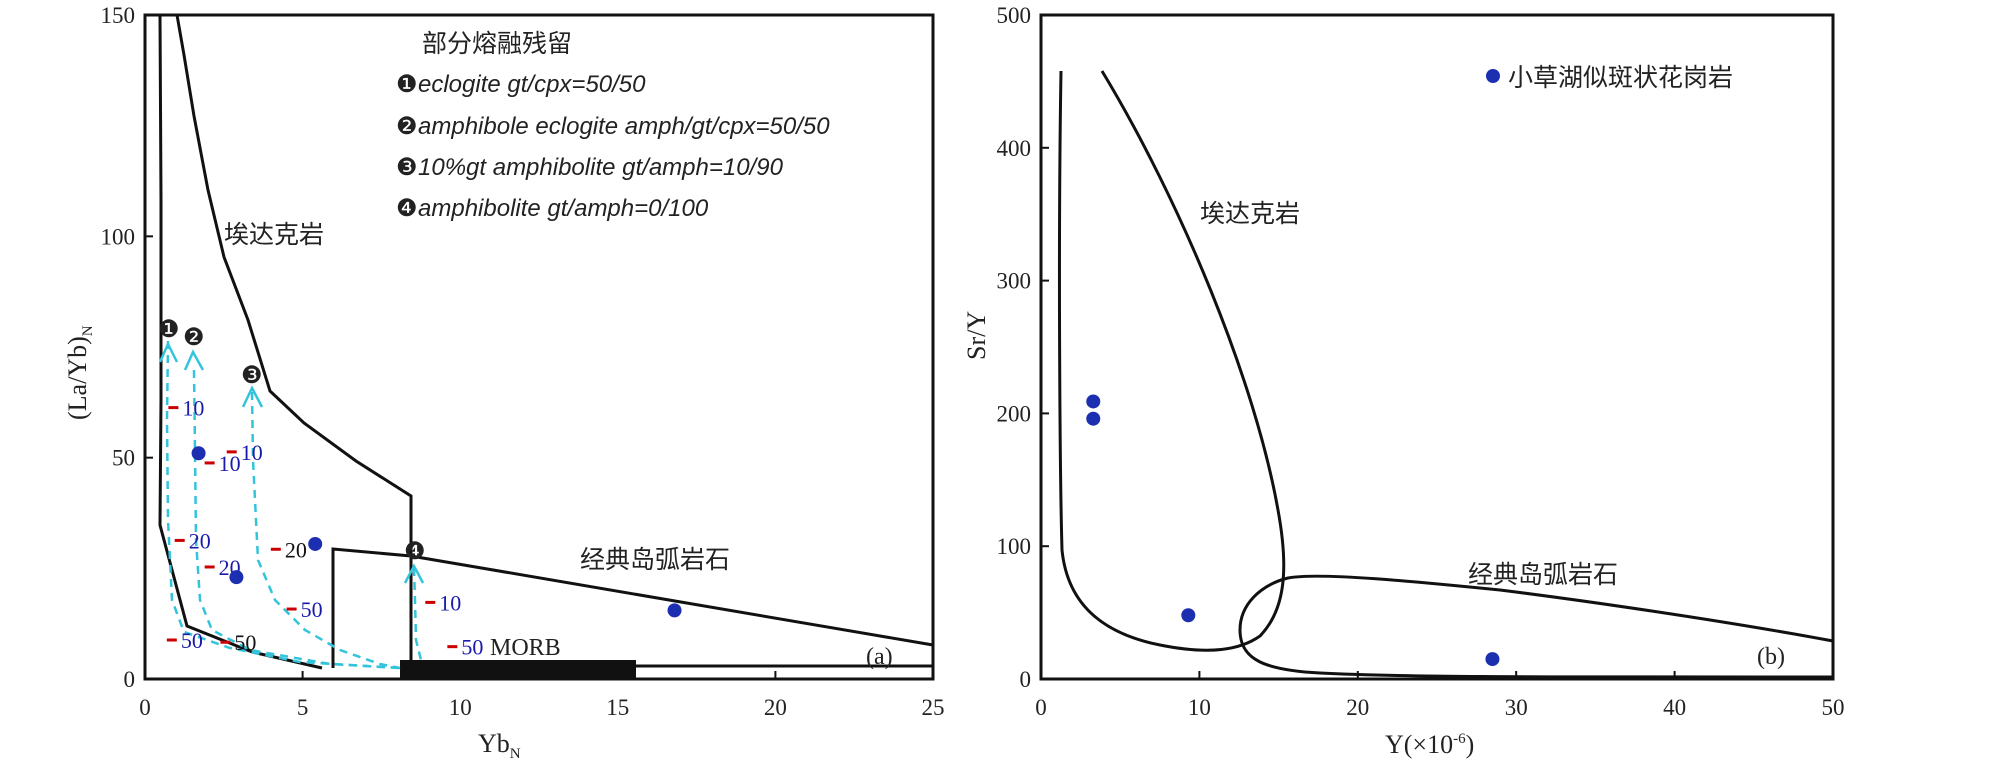 The width and height of the screenshot is (2008, 761). I want to click on panel-a-xlabel-sub: N, so click(515, 753).